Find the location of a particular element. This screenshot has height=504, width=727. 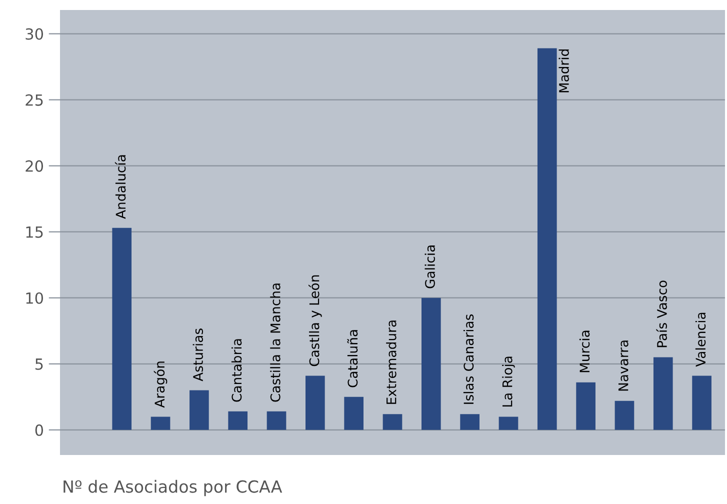

x-tick-label: País Vasco is located at coordinates (661, 314).